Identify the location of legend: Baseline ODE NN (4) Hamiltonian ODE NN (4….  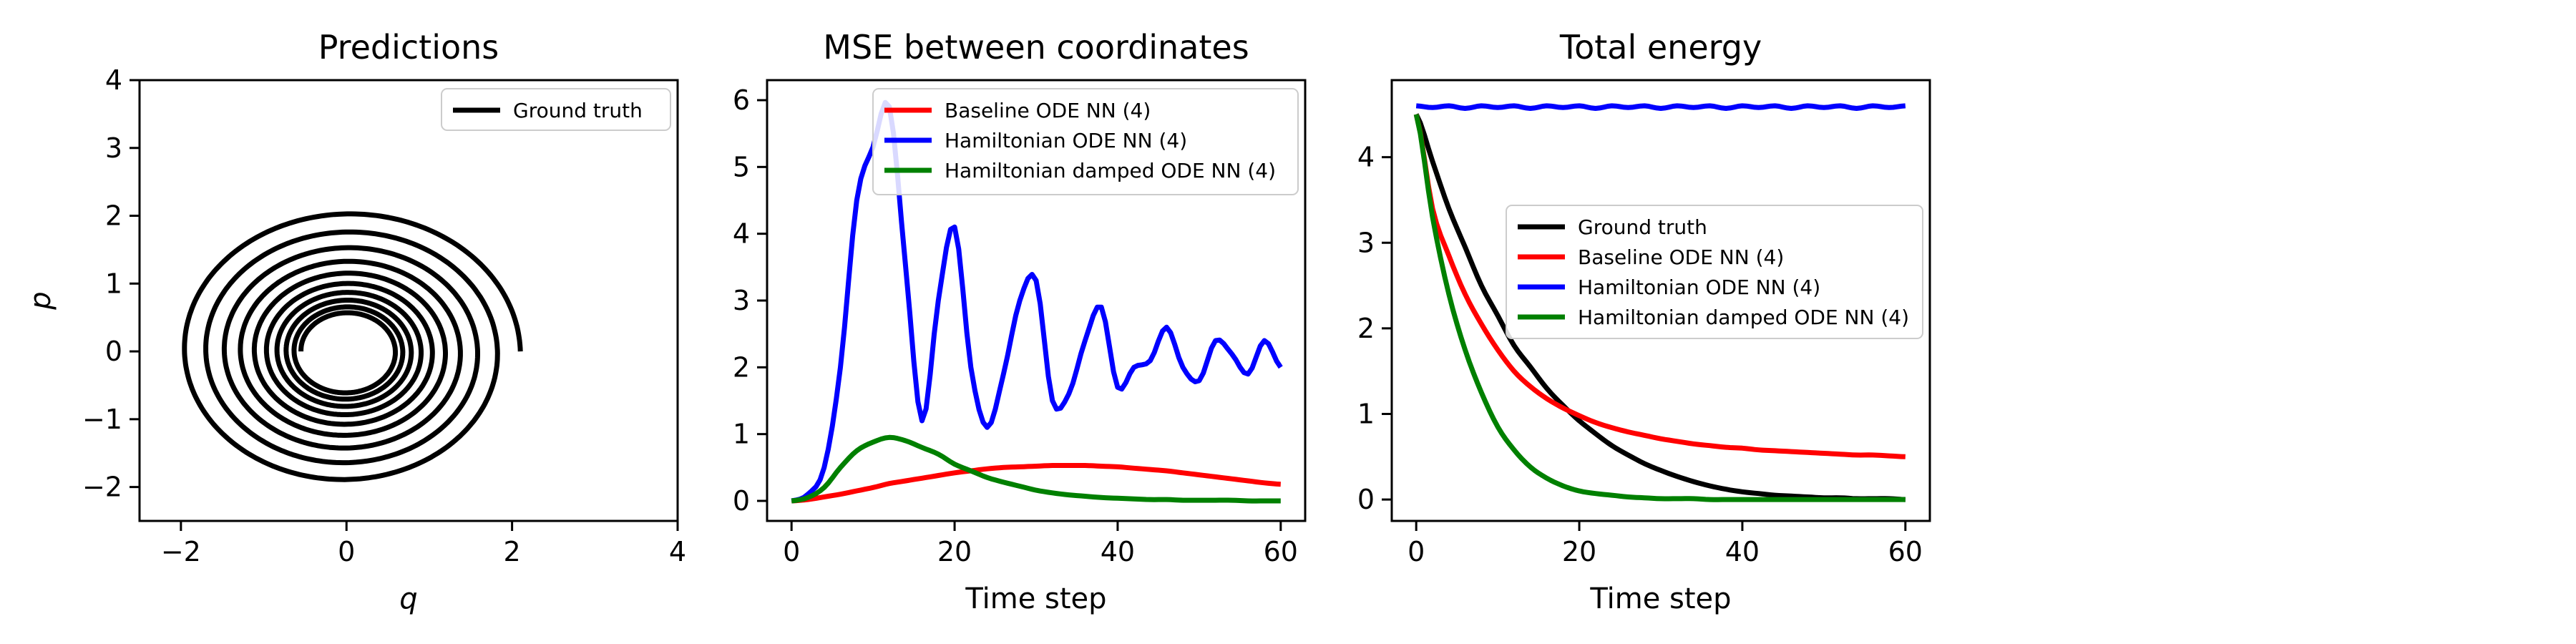
(1085, 141).